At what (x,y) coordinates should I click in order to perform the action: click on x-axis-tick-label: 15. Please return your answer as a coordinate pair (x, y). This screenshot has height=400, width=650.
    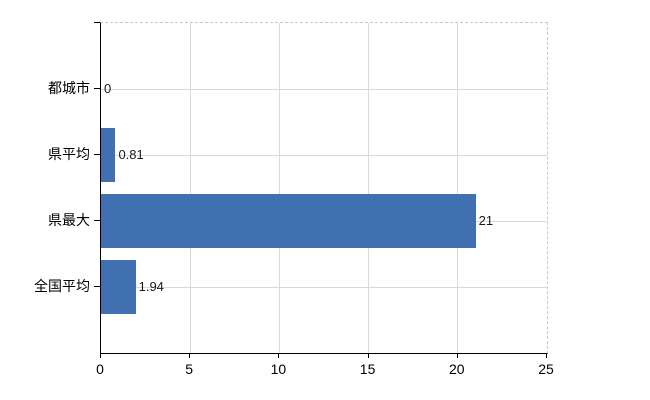
    Looking at the image, I should click on (367, 369).